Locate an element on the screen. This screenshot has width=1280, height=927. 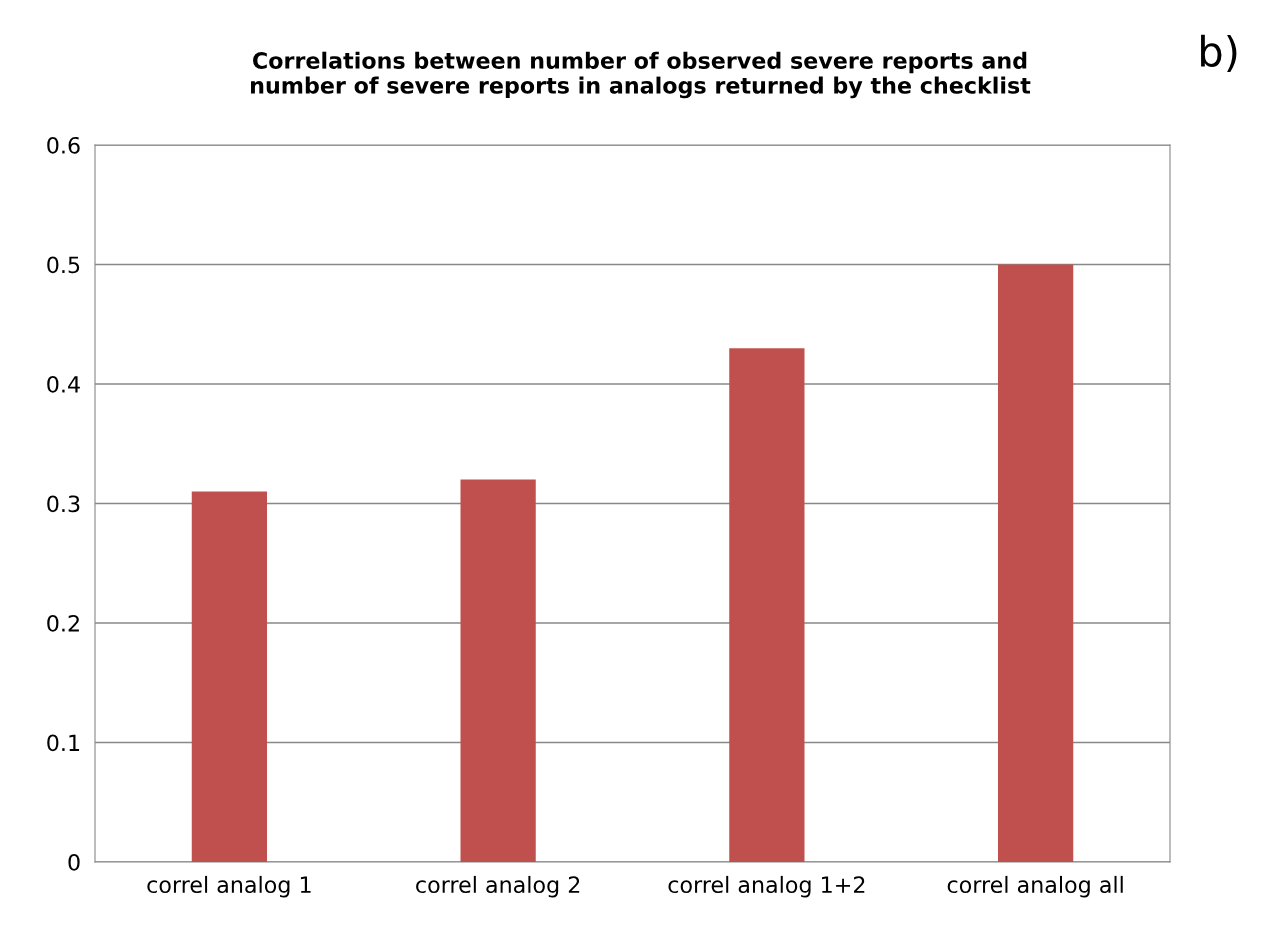
x-tick-label: correl analog 1 is located at coordinates (229, 886).